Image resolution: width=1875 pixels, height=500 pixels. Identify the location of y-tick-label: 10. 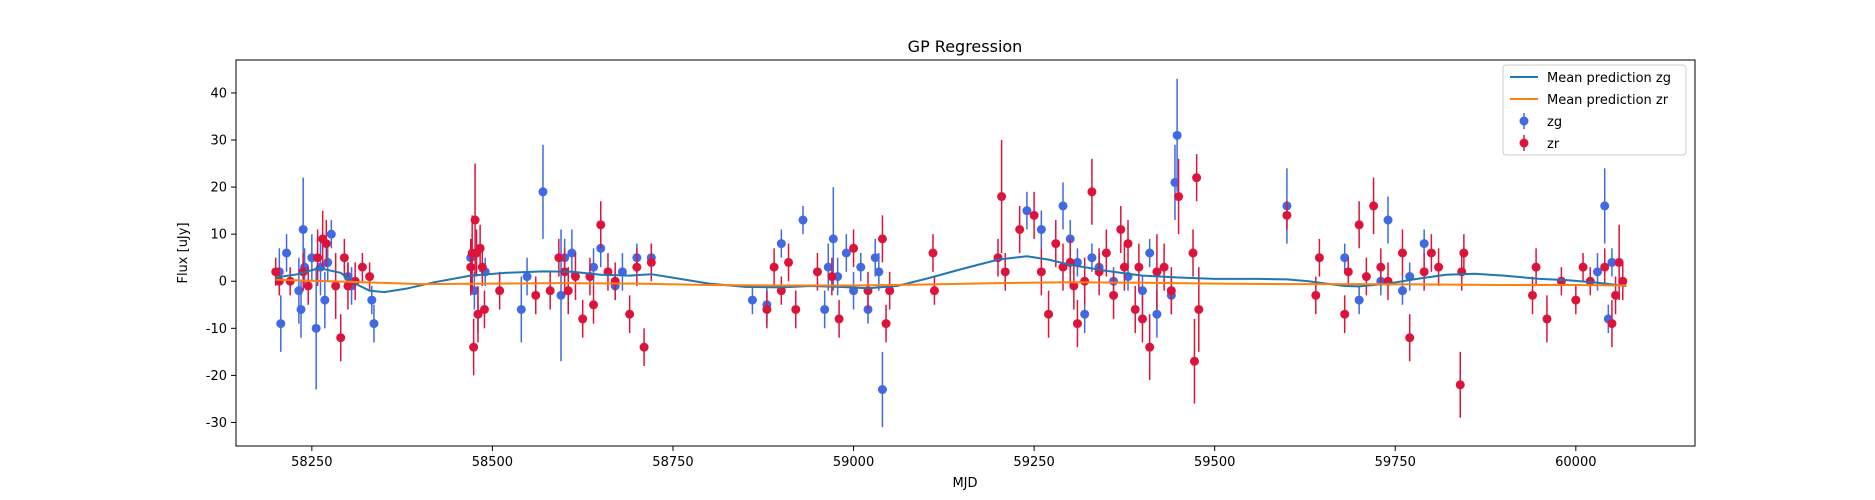
(218, 235).